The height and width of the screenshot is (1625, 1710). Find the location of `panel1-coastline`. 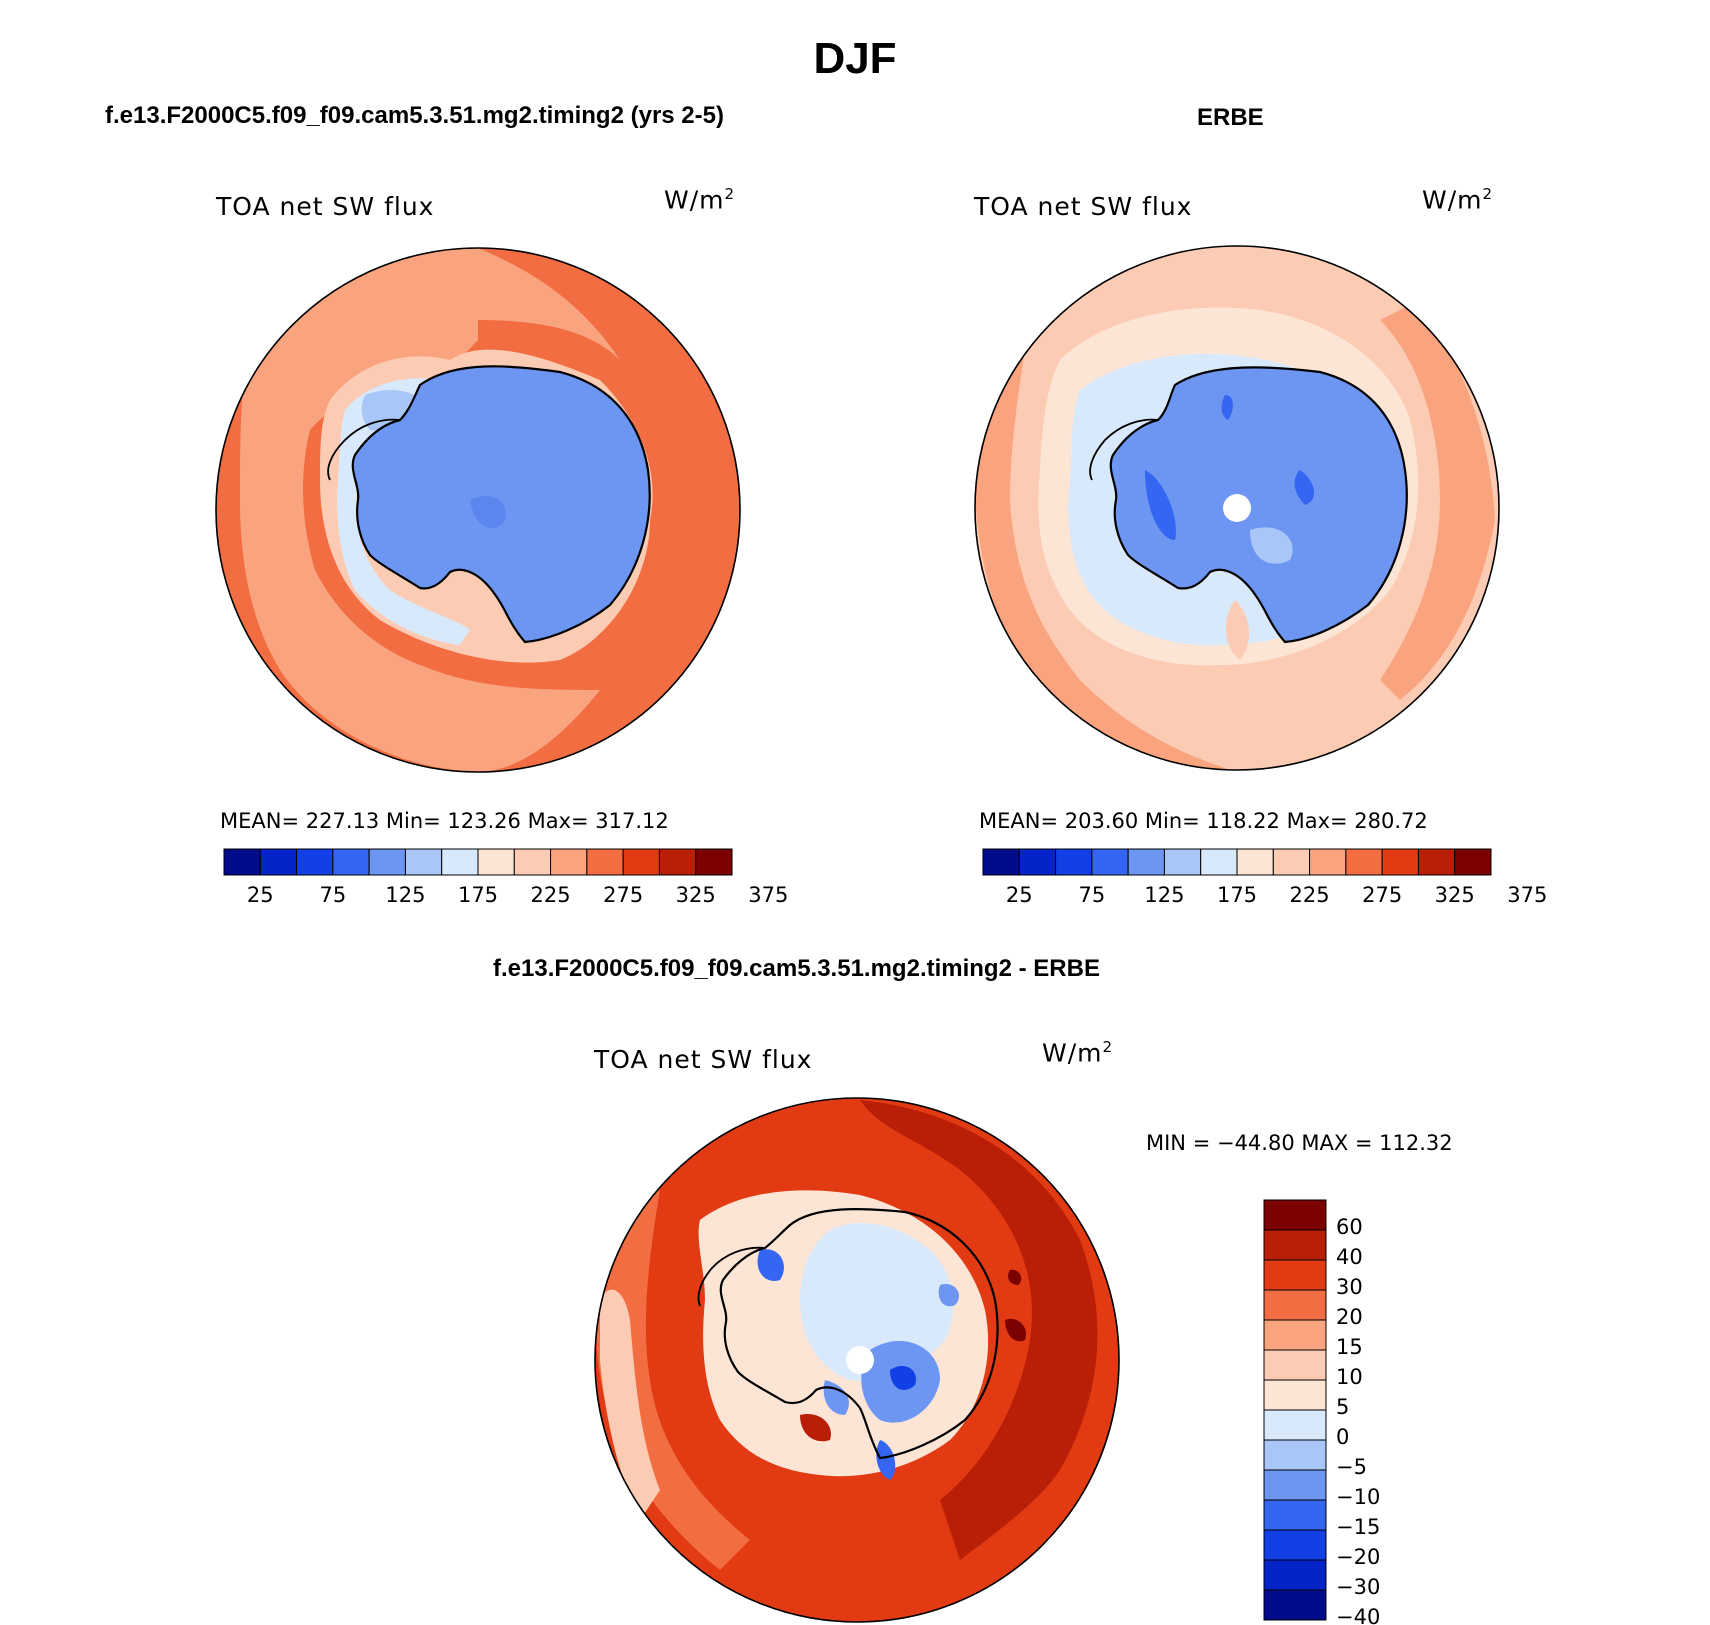

panel1-coastline is located at coordinates (501, 504).